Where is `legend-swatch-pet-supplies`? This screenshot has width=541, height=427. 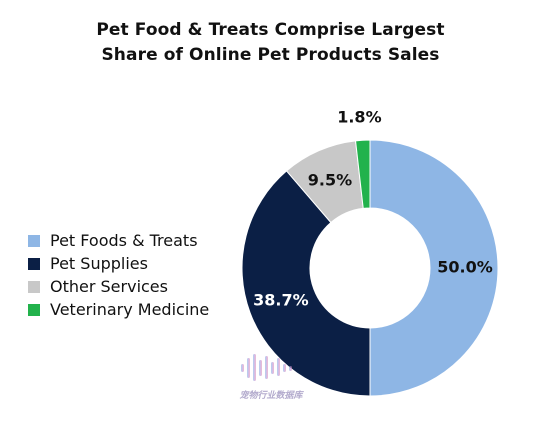 legend-swatch-pet-supplies is located at coordinates (34, 263).